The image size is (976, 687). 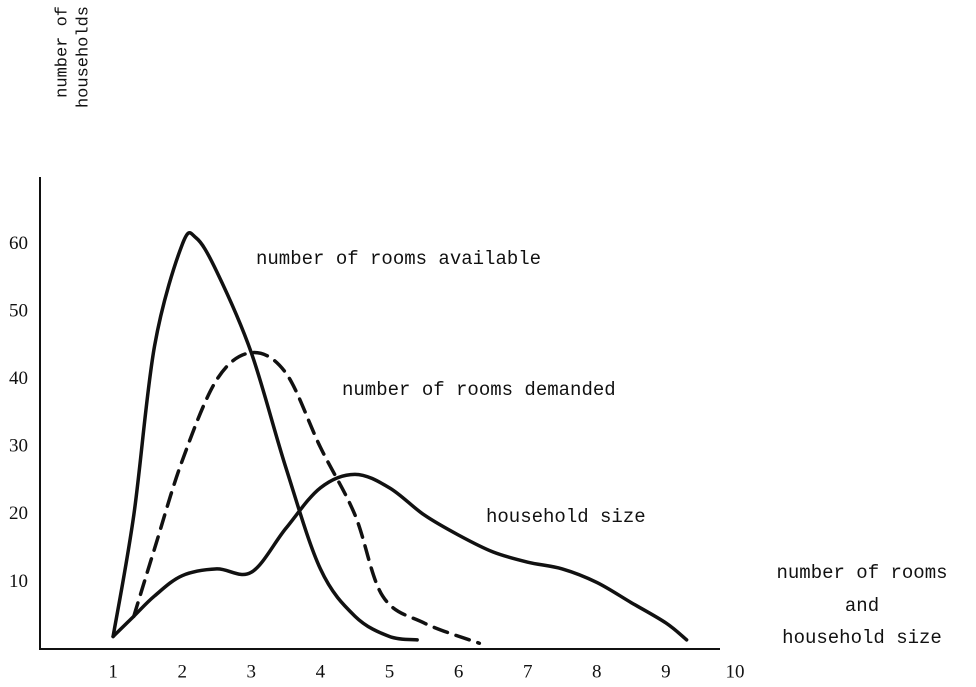 What do you see at coordinates (252, 671) in the screenshot?
I see `x-tick-label: 3` at bounding box center [252, 671].